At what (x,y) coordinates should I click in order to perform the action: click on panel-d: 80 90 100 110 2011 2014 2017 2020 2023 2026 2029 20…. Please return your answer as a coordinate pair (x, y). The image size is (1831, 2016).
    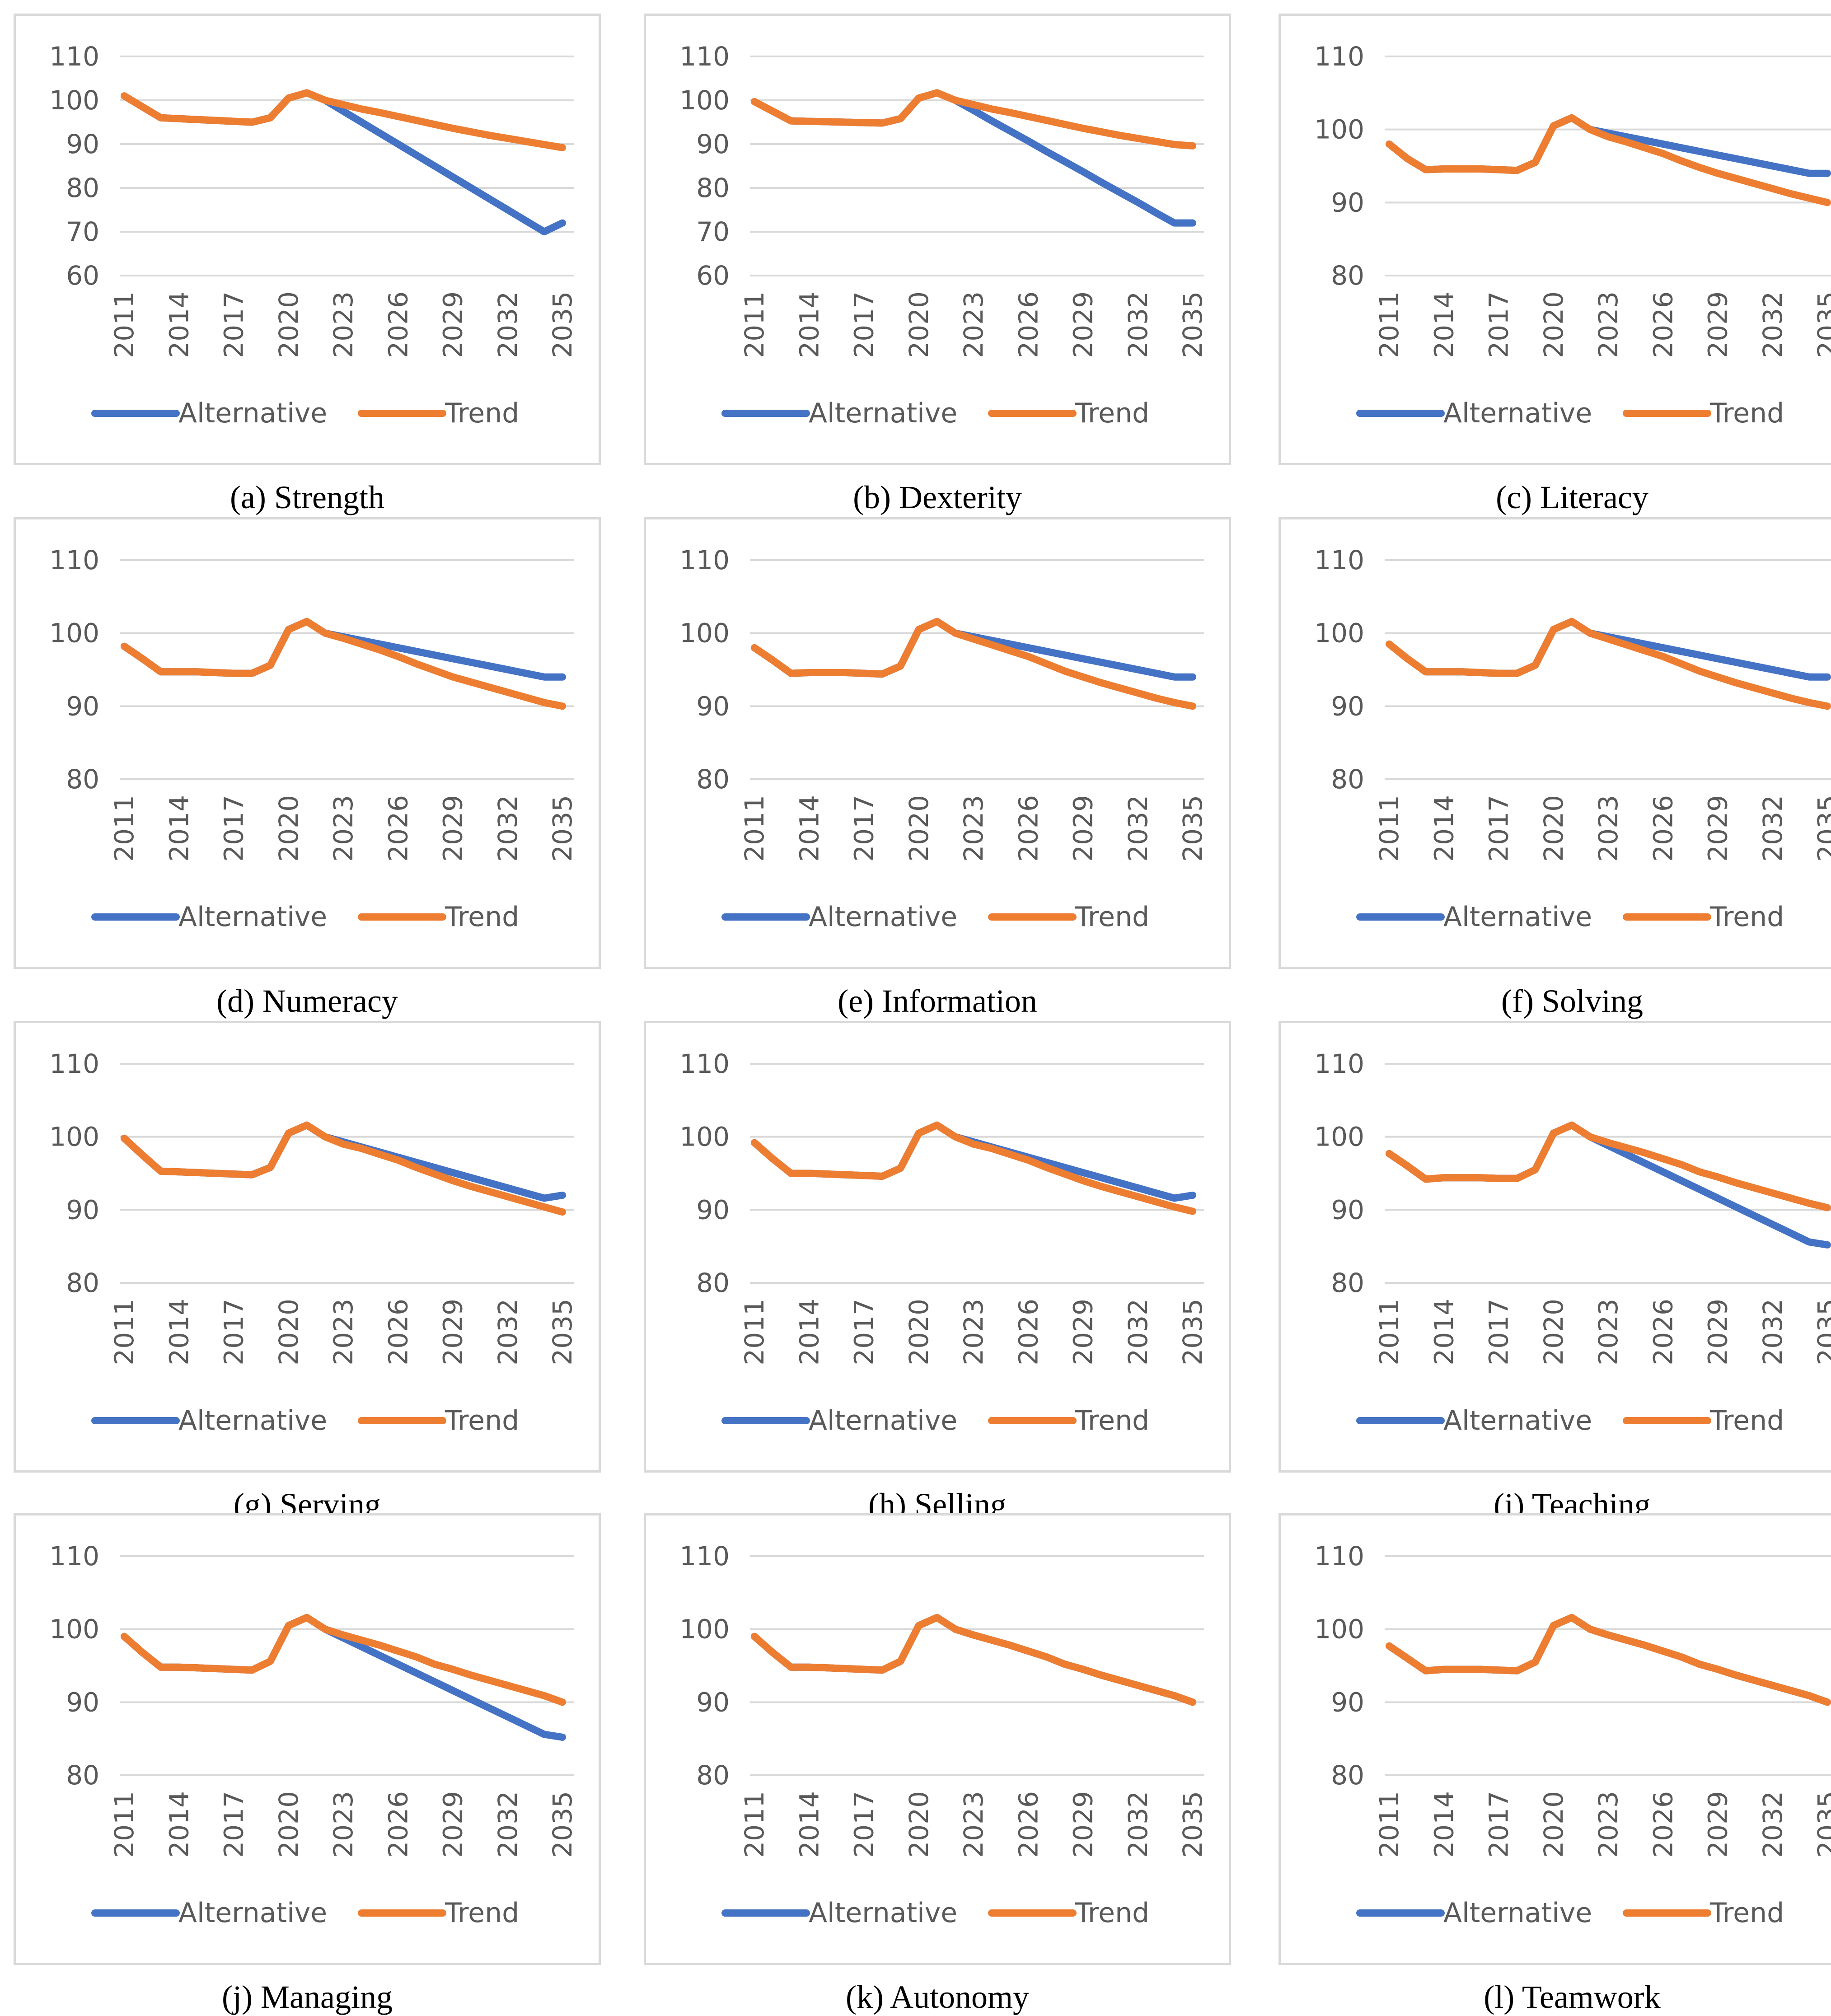
    Looking at the image, I should click on (307, 768).